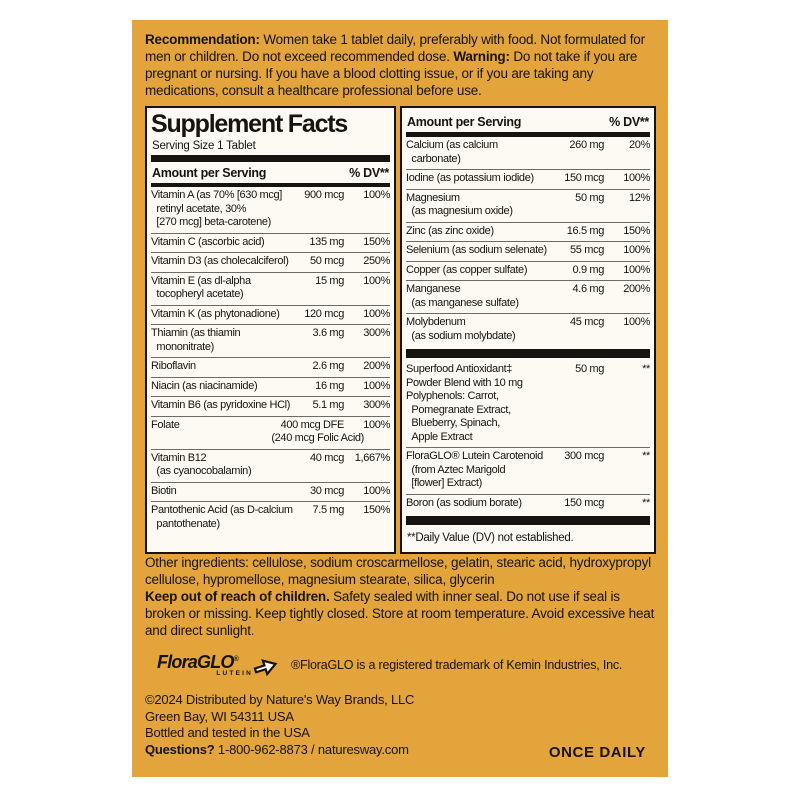 This screenshot has width=800, height=800. Describe the element at coordinates (452, 152) in the screenshot. I see `nutrient-name: Calcium (as calcium carbonate)` at that location.